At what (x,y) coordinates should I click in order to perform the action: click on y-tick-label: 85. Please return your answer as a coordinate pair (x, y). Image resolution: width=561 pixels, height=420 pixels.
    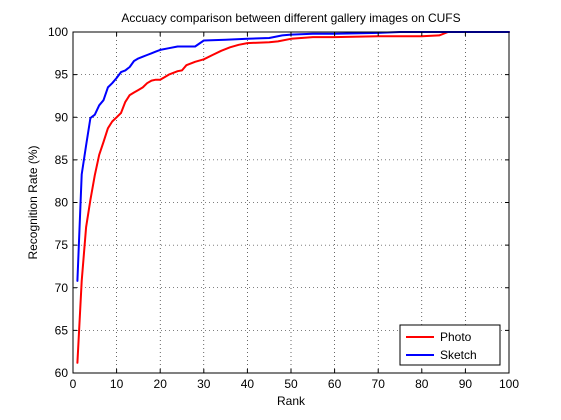
    Looking at the image, I should click on (62, 160).